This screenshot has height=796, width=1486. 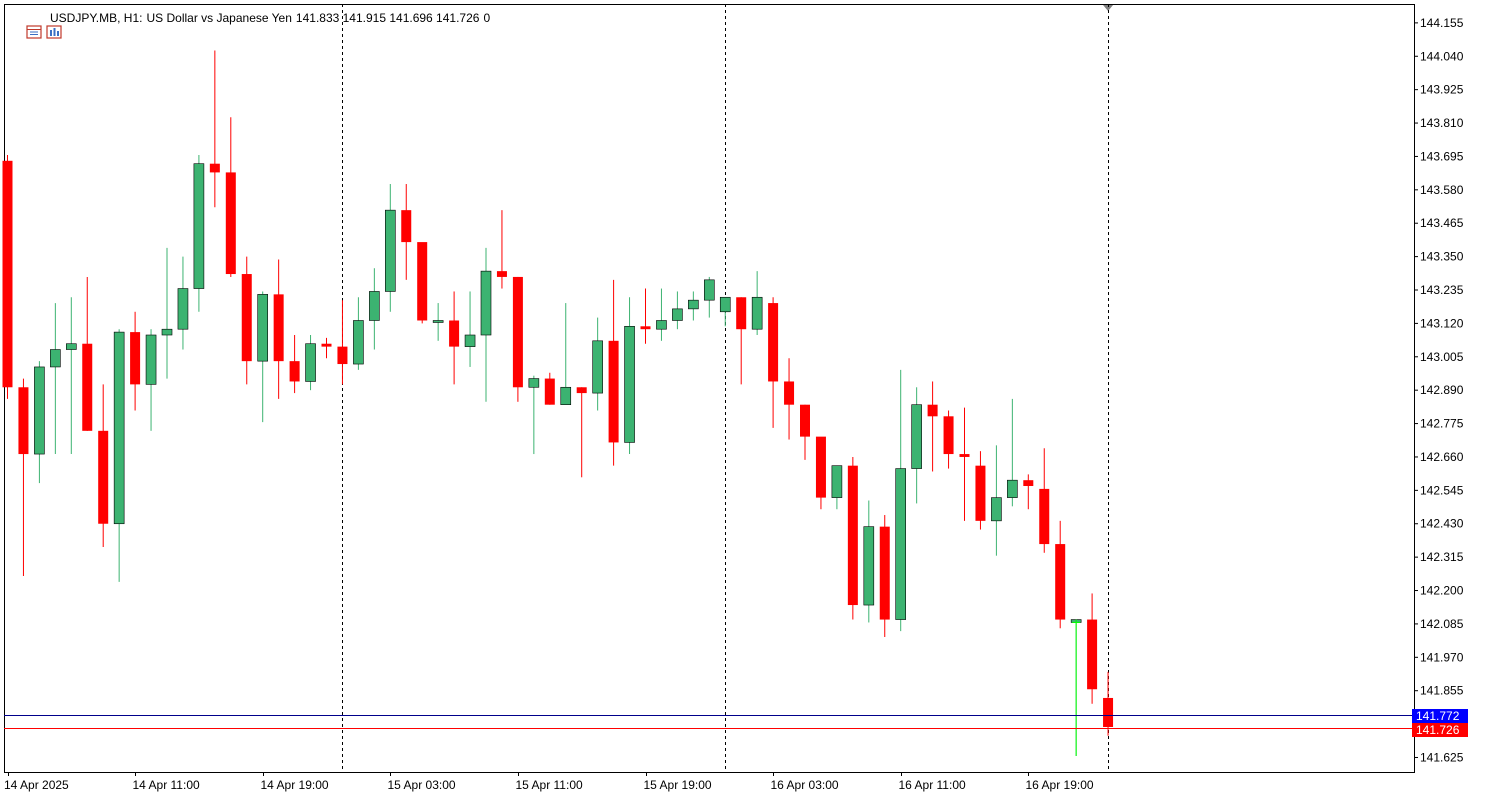 What do you see at coordinates (1442, 757) in the screenshot?
I see `price-tick-label: 141.625` at bounding box center [1442, 757].